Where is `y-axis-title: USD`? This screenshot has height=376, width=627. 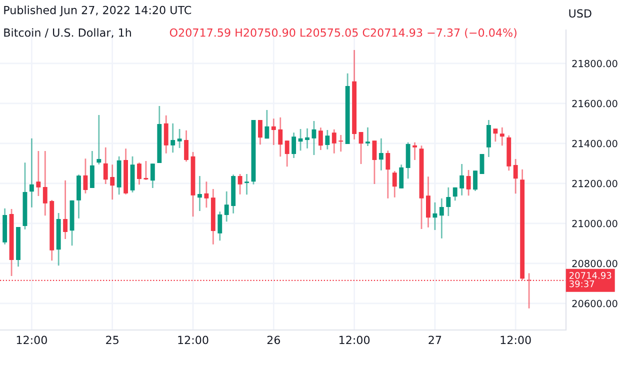
y-axis-title: USD is located at coordinates (580, 13).